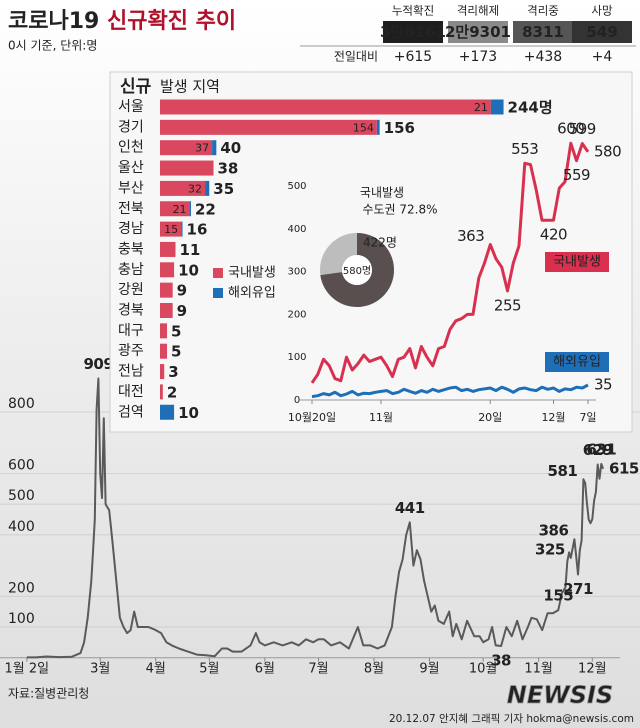 Image resolution: width=640 pixels, height=728 pixels. Describe the element at coordinates (131, 209) in the screenshot. I see `category-label: 전북` at that location.